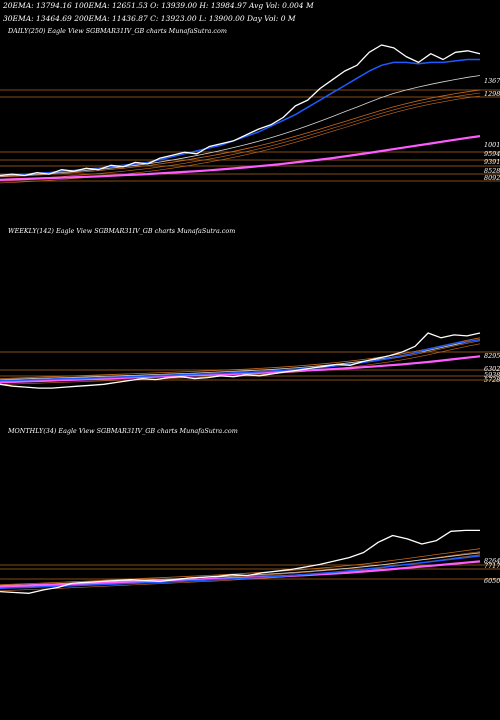 Image resolution: width=500 pixels, height=720 pixels. What do you see at coordinates (240, 572) in the screenshot?
I see `monthly-ema-blue-line` at bounding box center [240, 572].